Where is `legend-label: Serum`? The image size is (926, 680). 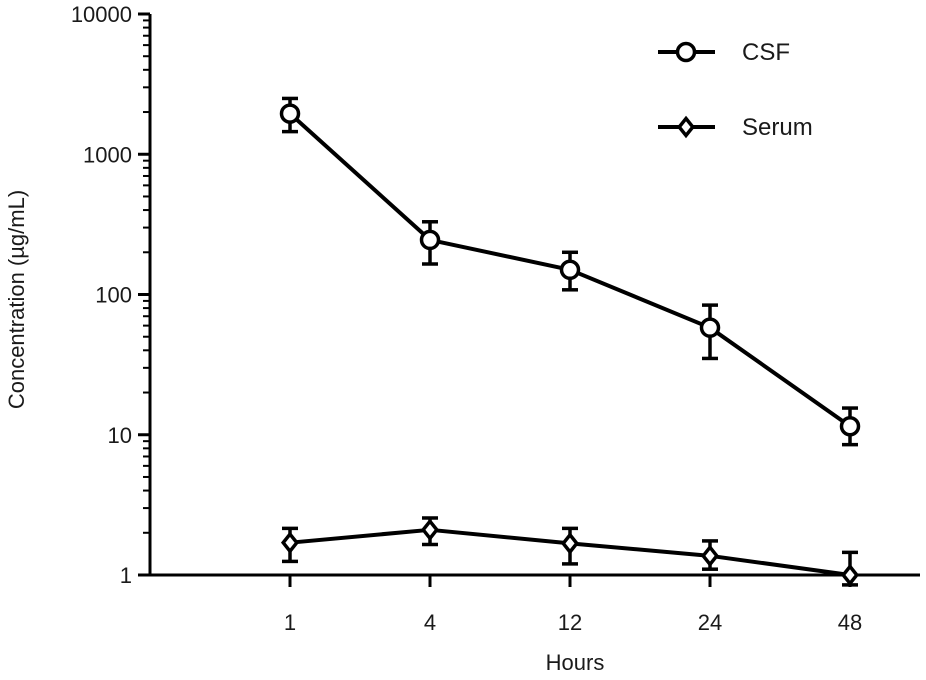
legend-label: Serum is located at coordinates (777, 127).